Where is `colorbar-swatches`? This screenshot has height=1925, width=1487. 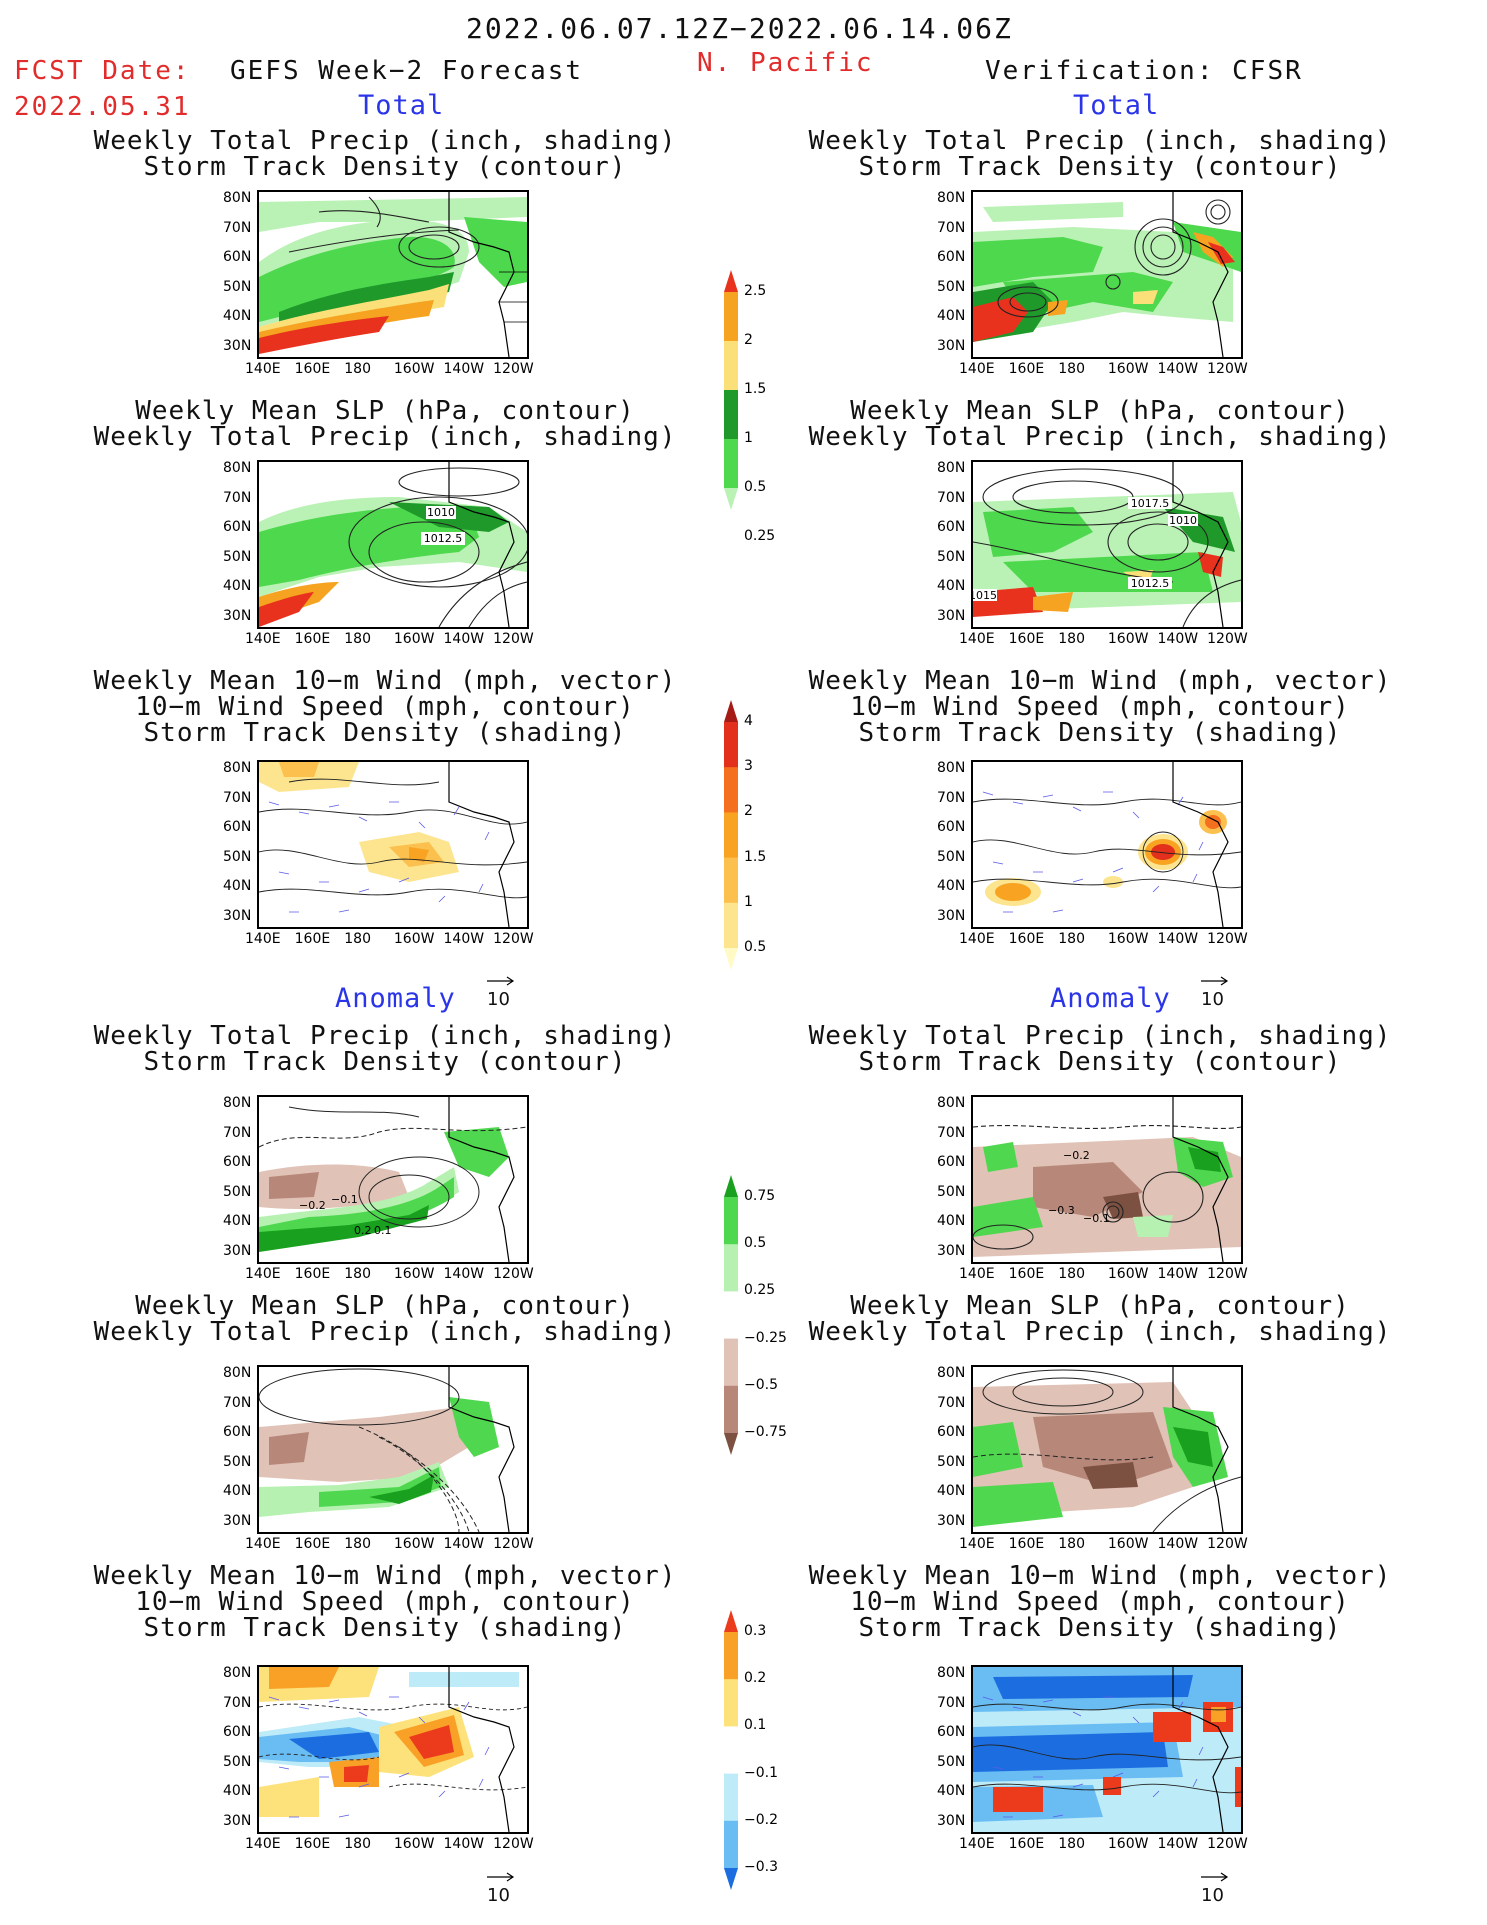
colorbar-swatches is located at coordinates (731, 835).